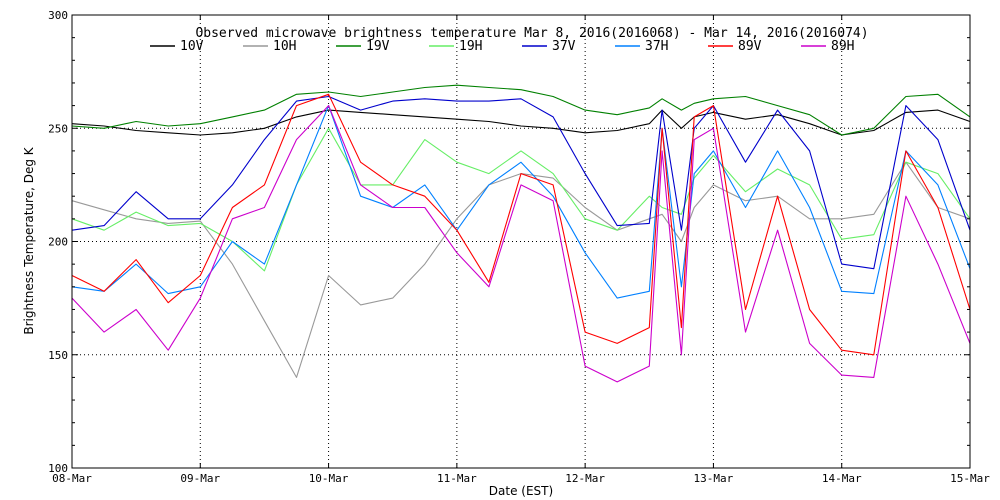  Describe the element at coordinates (470, 46) in the screenshot. I see `legend-label-19h: 19H` at that location.